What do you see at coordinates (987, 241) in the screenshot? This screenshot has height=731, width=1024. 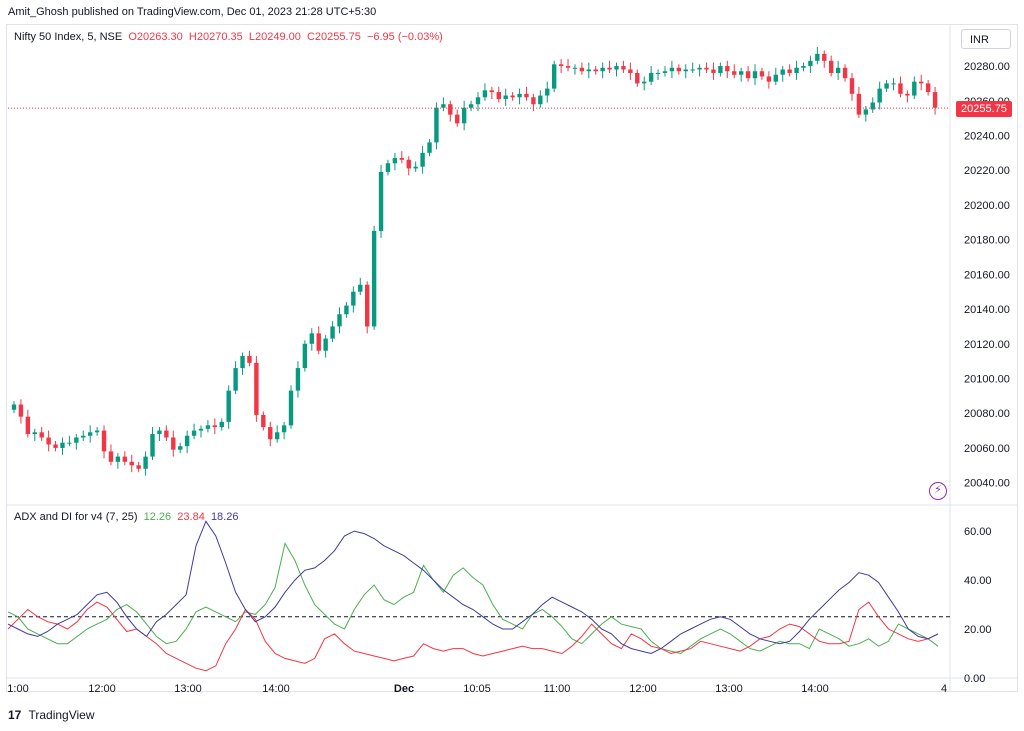 I see `price-tick-label: 20180.00` at bounding box center [987, 241].